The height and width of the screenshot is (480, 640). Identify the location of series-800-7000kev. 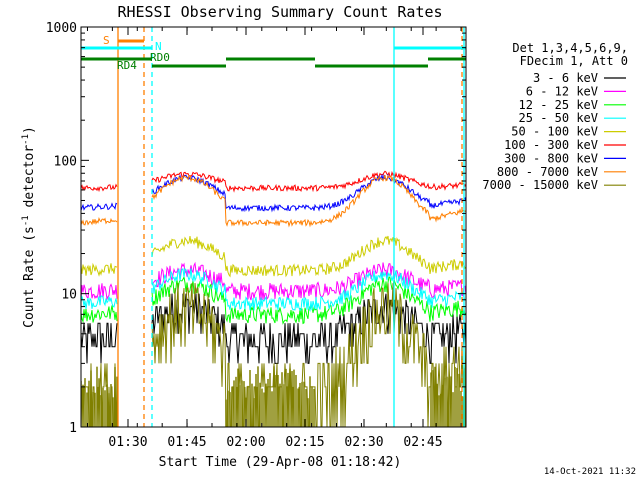
(273, 201).